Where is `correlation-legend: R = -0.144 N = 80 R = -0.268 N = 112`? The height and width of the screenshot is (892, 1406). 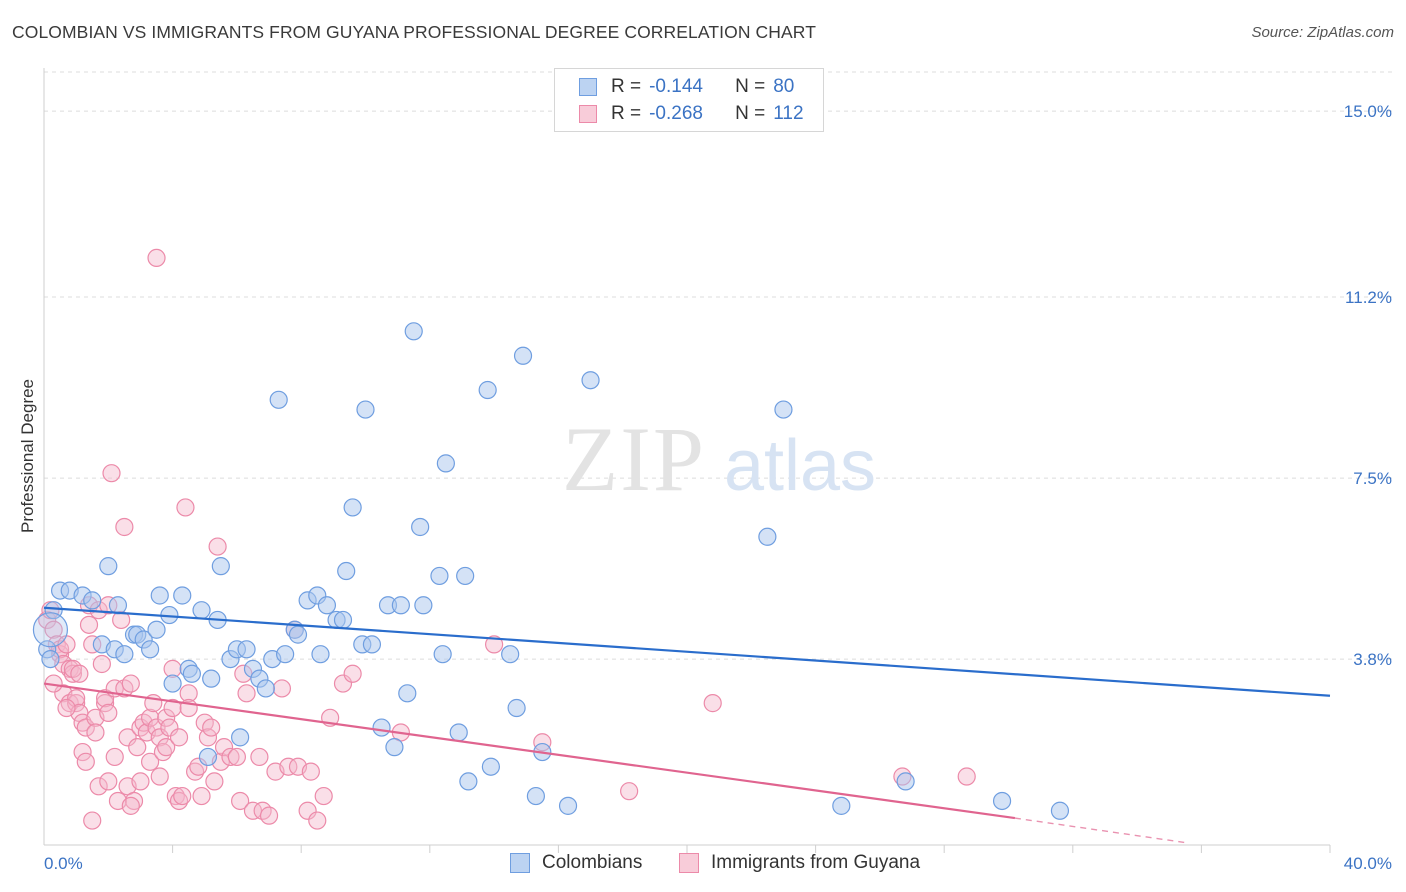 correlation-legend: R = -0.144 N = 80 R = -0.268 N = 112 is located at coordinates (689, 100).